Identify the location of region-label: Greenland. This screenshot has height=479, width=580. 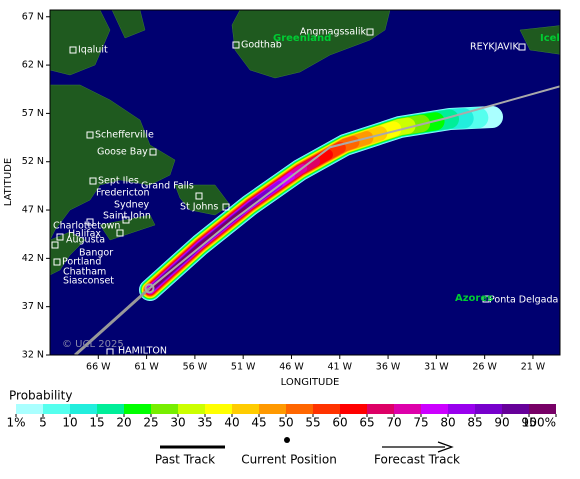
(302, 38).